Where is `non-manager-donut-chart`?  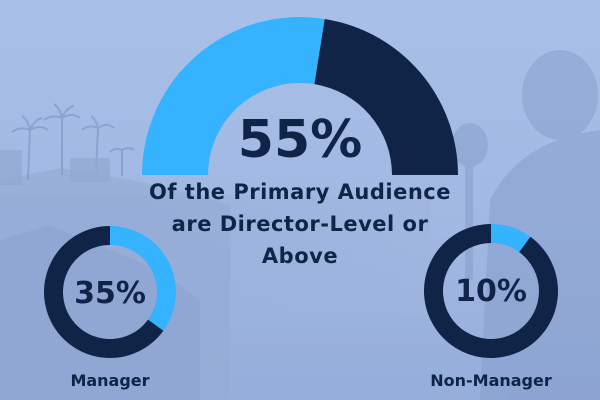 non-manager-donut-chart is located at coordinates (490, 291).